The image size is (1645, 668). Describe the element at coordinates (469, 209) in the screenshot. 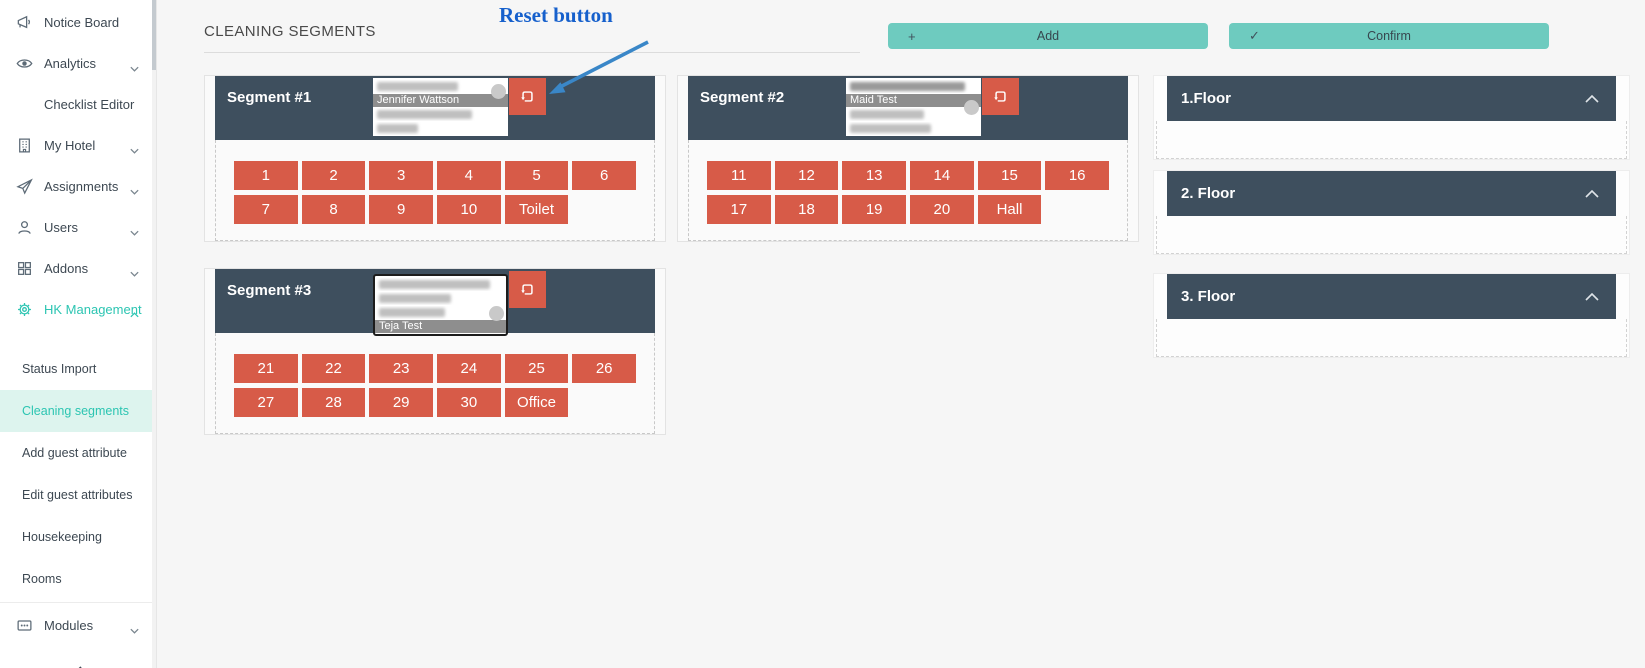

I see `room-tile: 10` at that location.